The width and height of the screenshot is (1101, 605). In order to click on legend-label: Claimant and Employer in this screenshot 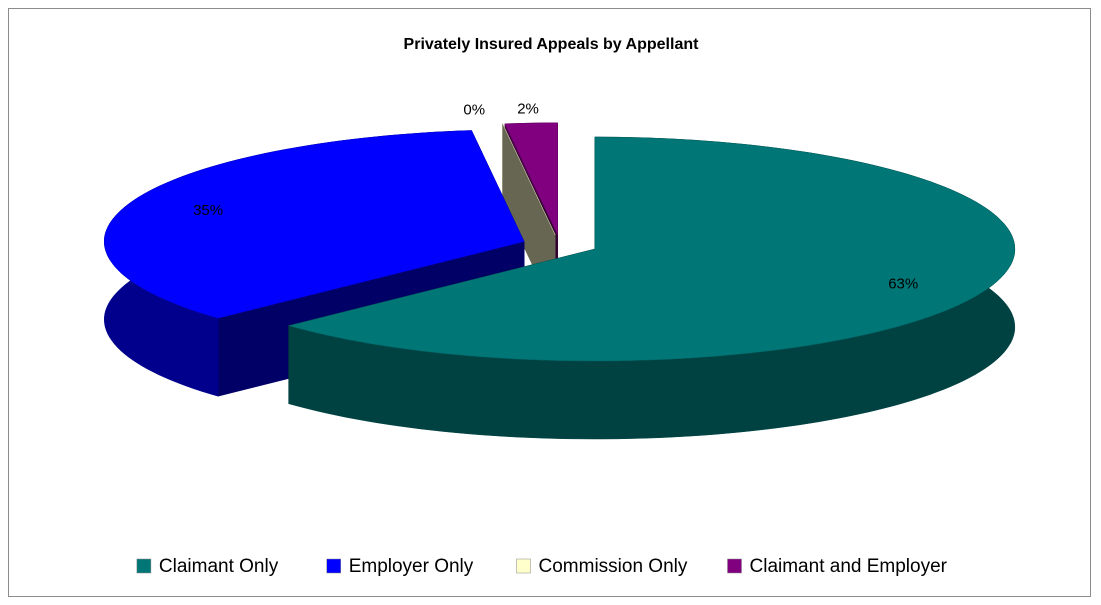, I will do `click(849, 566)`.